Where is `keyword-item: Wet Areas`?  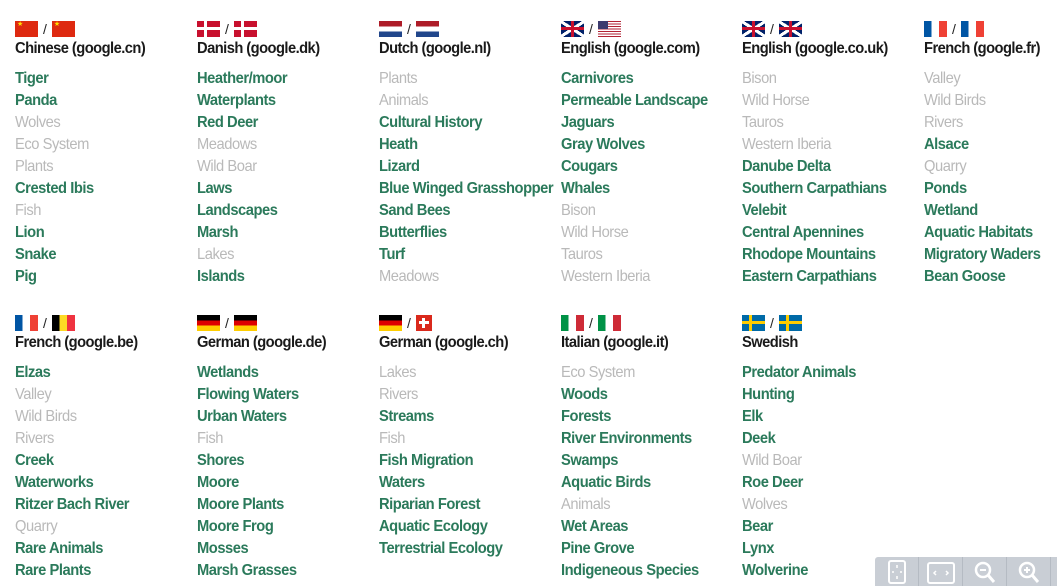
keyword-item: Wet Areas is located at coordinates (595, 526).